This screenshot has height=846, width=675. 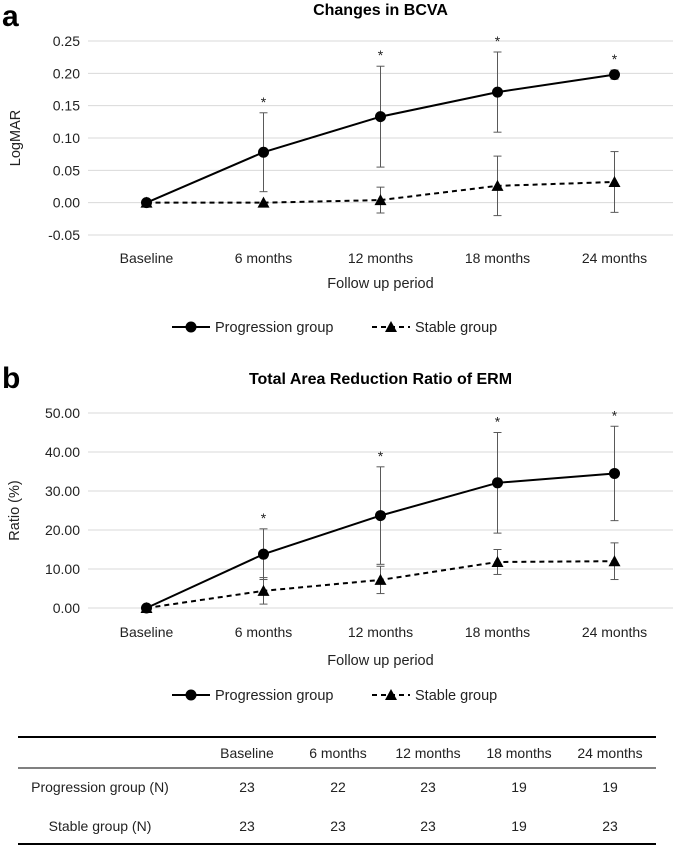 What do you see at coordinates (62, 452) in the screenshot?
I see `y-tick-label: 40.00` at bounding box center [62, 452].